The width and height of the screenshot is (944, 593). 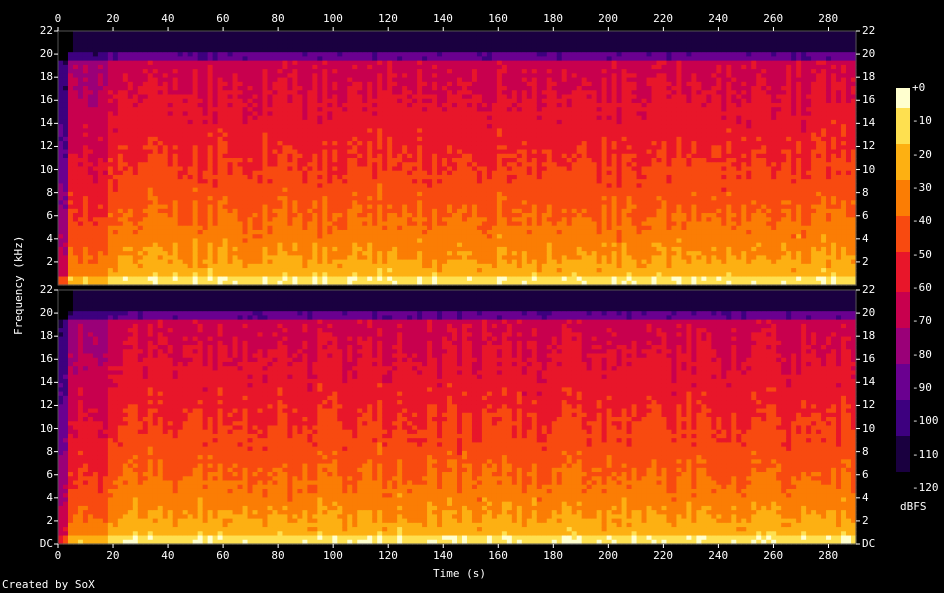 What do you see at coordinates (922, 187) in the screenshot?
I see `colorbar-tick-label: -30` at bounding box center [922, 187].